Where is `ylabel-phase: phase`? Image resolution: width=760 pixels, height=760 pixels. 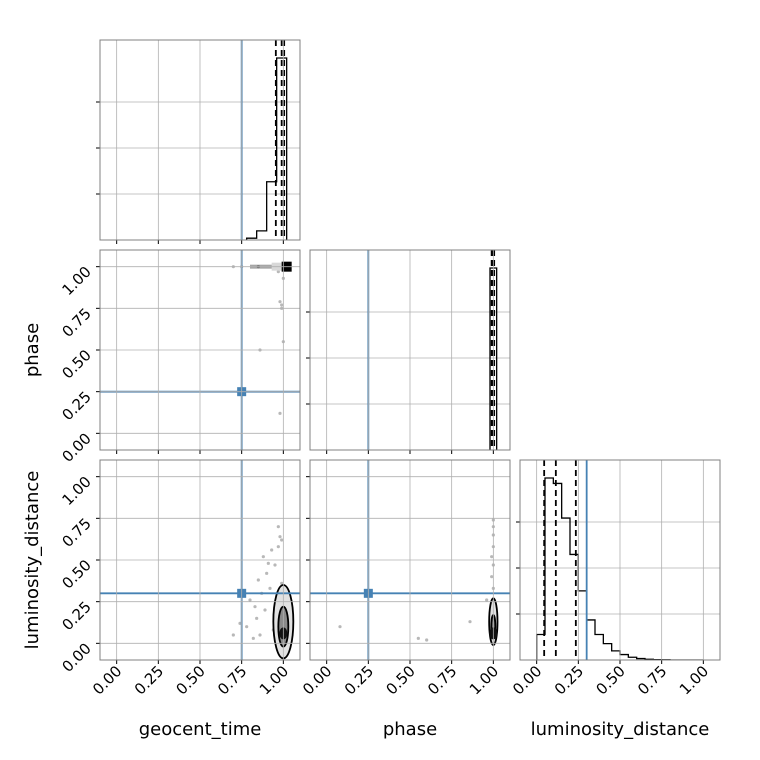 ylabel-phase: phase is located at coordinates (32, 350).